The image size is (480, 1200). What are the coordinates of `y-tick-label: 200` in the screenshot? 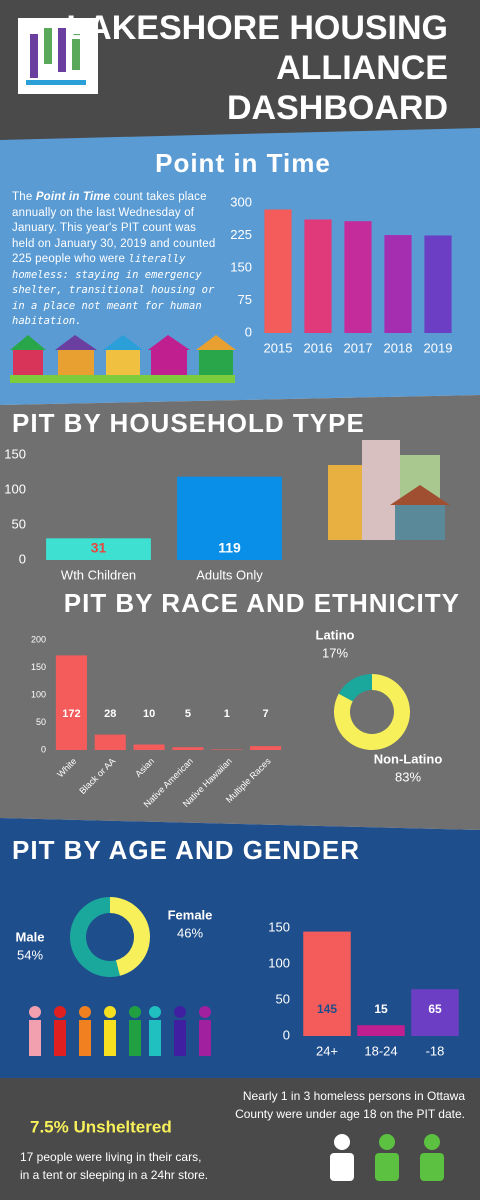 It's located at (38, 639).